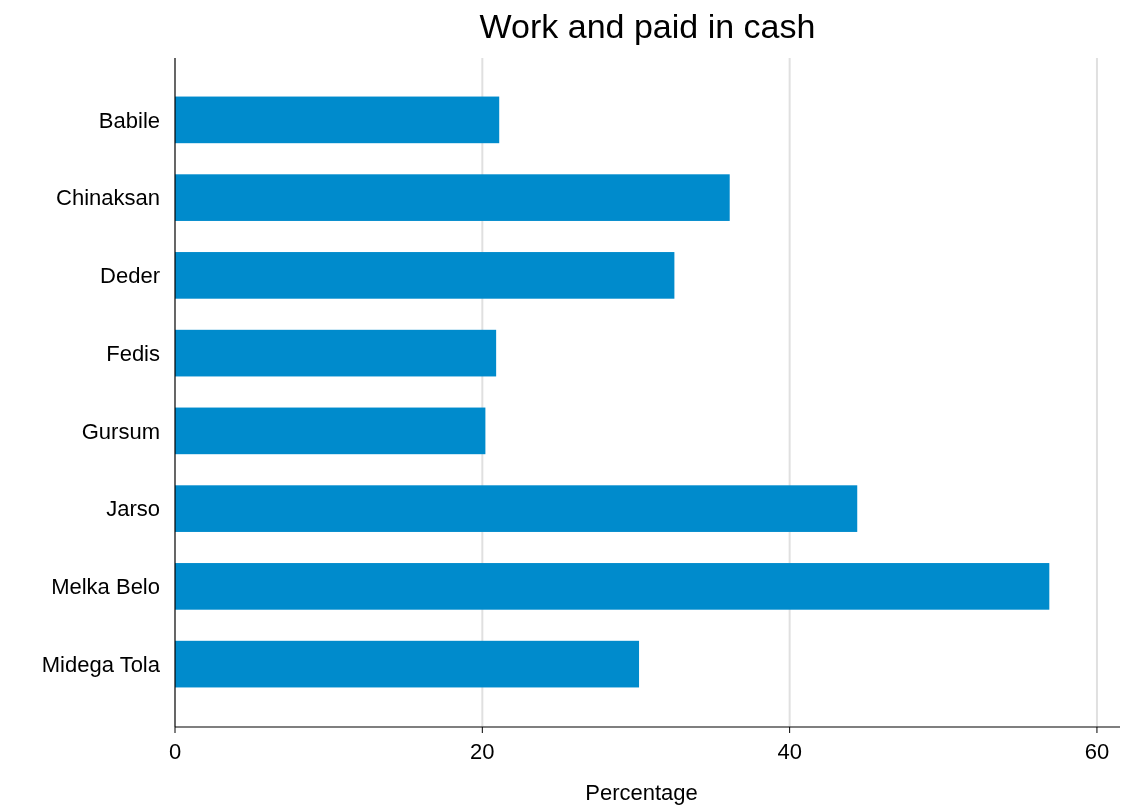 This screenshot has height=810, width=1123. I want to click on x-tick-label: 60, so click(1097, 751).